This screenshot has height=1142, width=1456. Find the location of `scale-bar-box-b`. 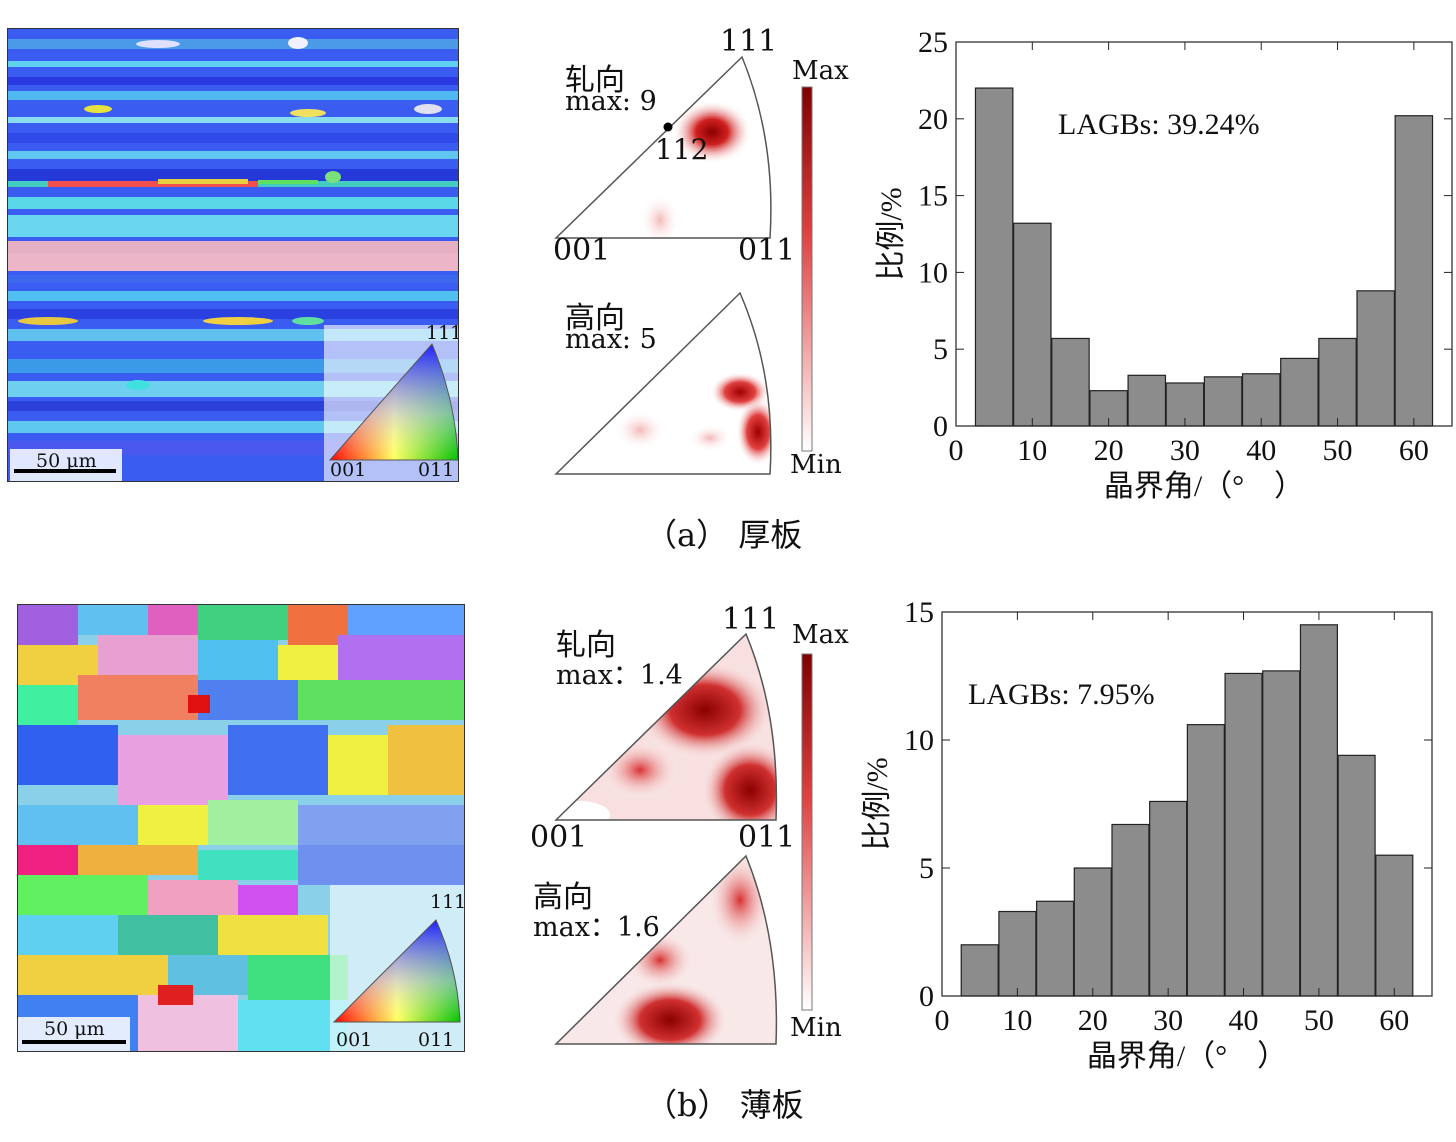

scale-bar-box-b is located at coordinates (74, 1034).